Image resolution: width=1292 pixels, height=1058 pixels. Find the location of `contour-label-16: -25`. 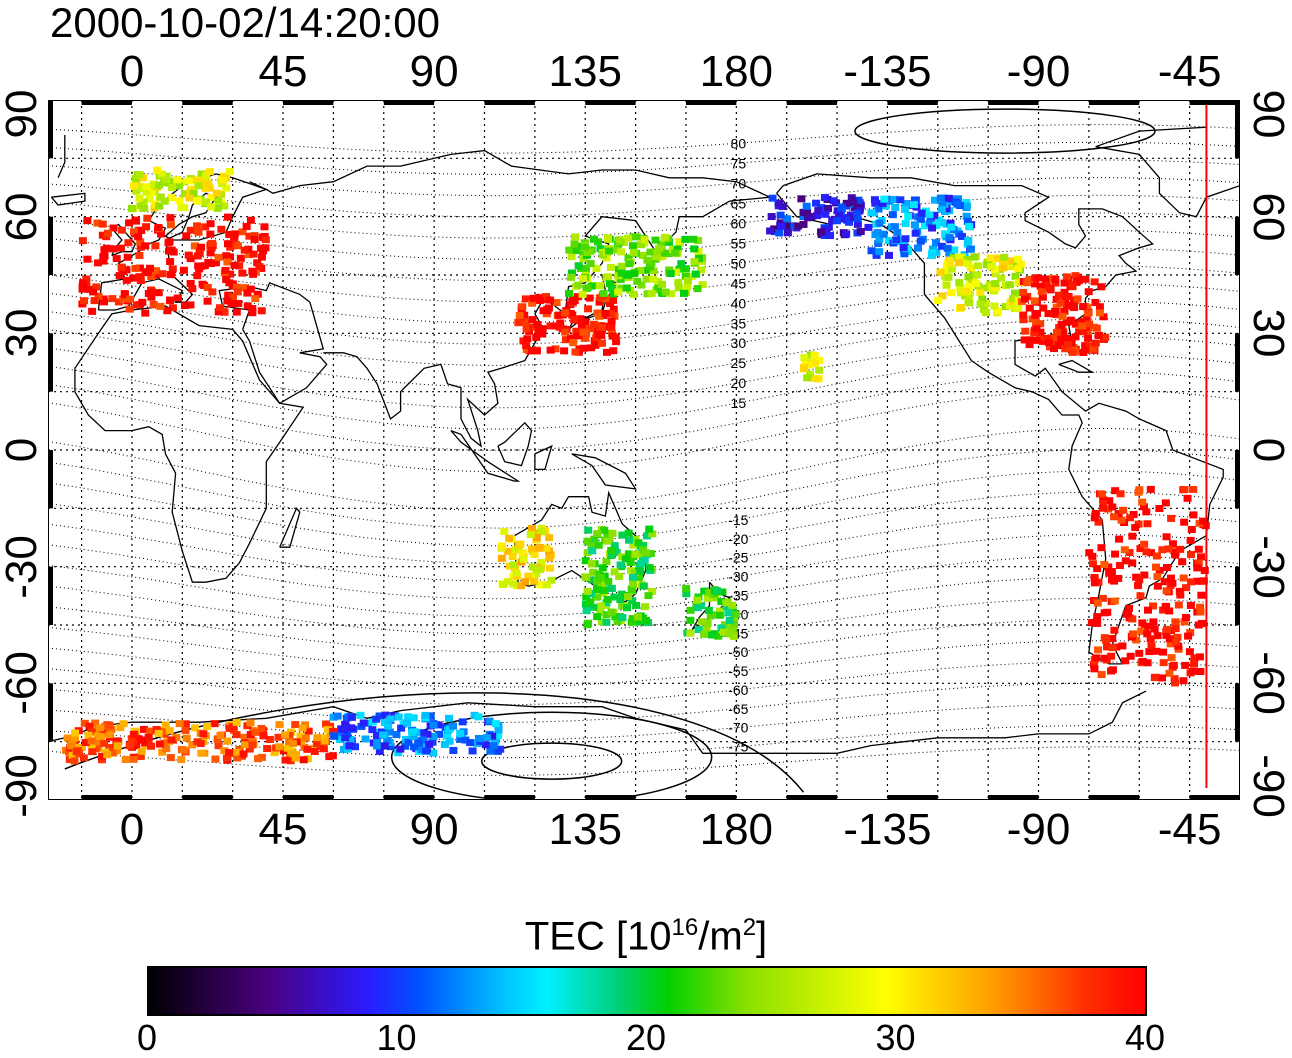

contour-label-16: -25 is located at coordinates (738, 558).